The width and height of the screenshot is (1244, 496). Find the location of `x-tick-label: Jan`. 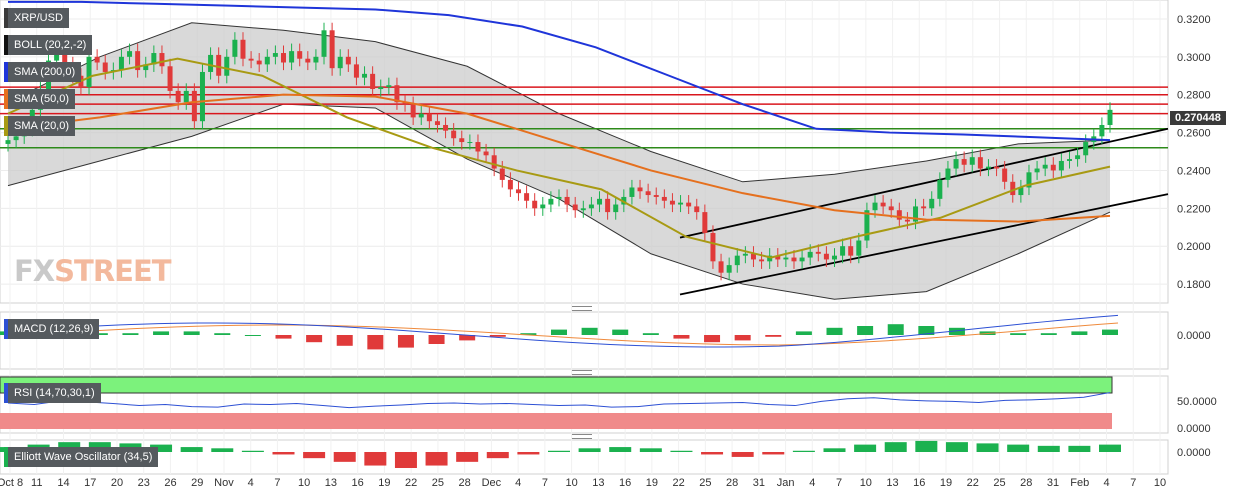

x-tick-label: Jan is located at coordinates (786, 483).